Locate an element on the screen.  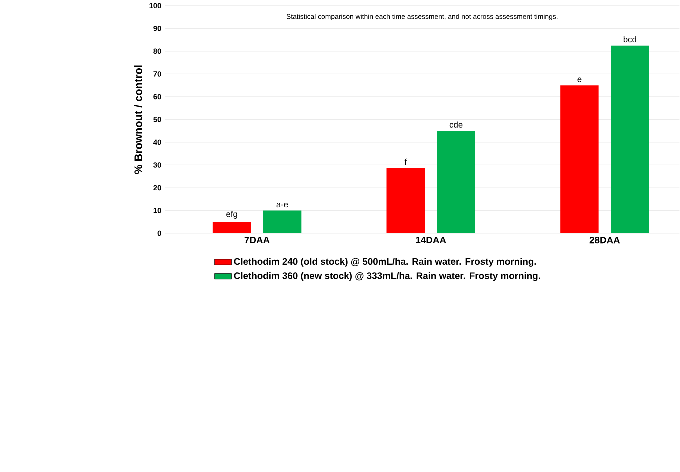
y-axis-title: % Brownout / control is located at coordinates (138, 120).